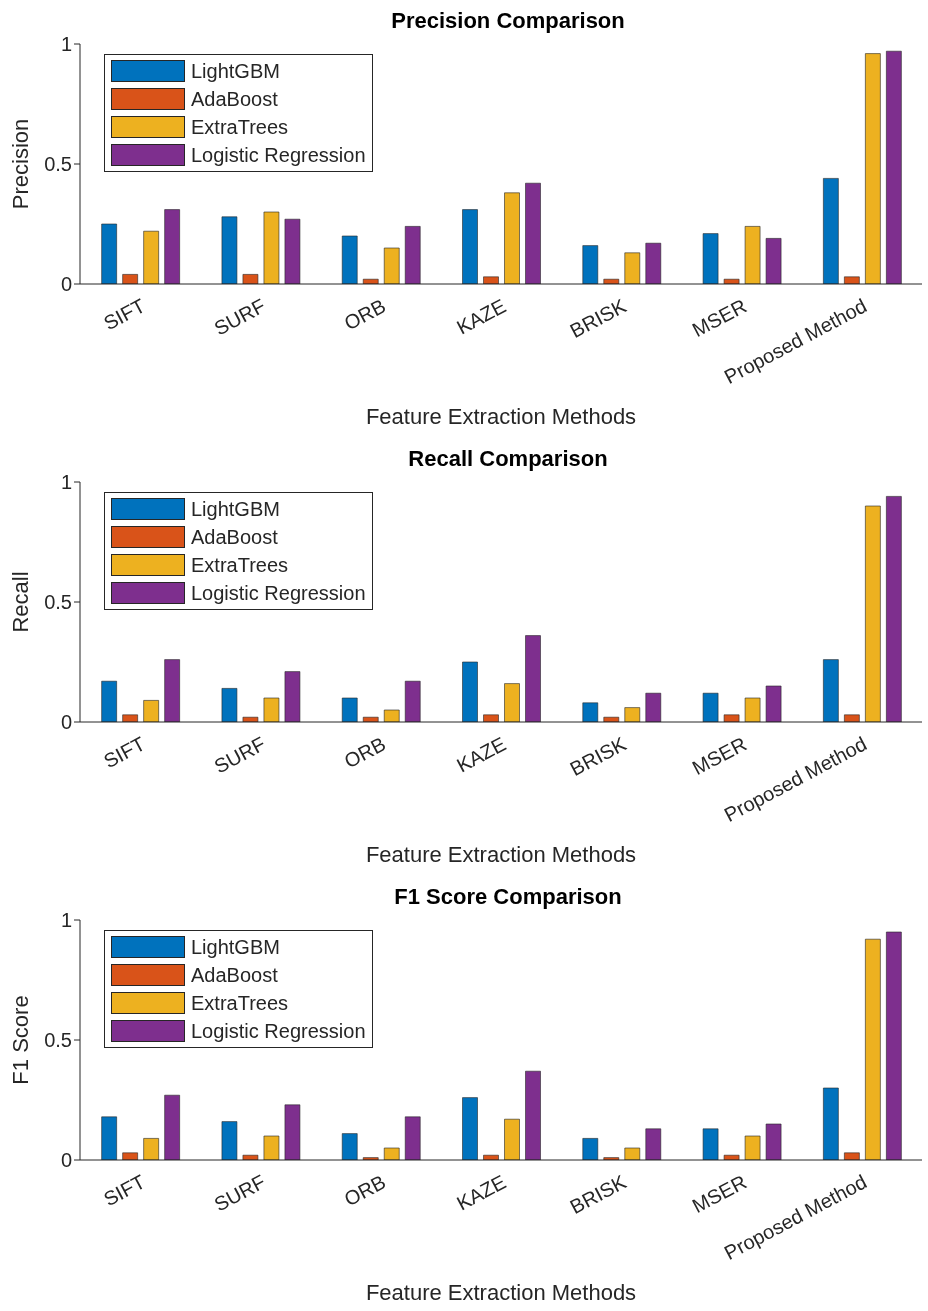  Describe the element at coordinates (20, 602) in the screenshot. I see `y-axis-title: Recall` at that location.